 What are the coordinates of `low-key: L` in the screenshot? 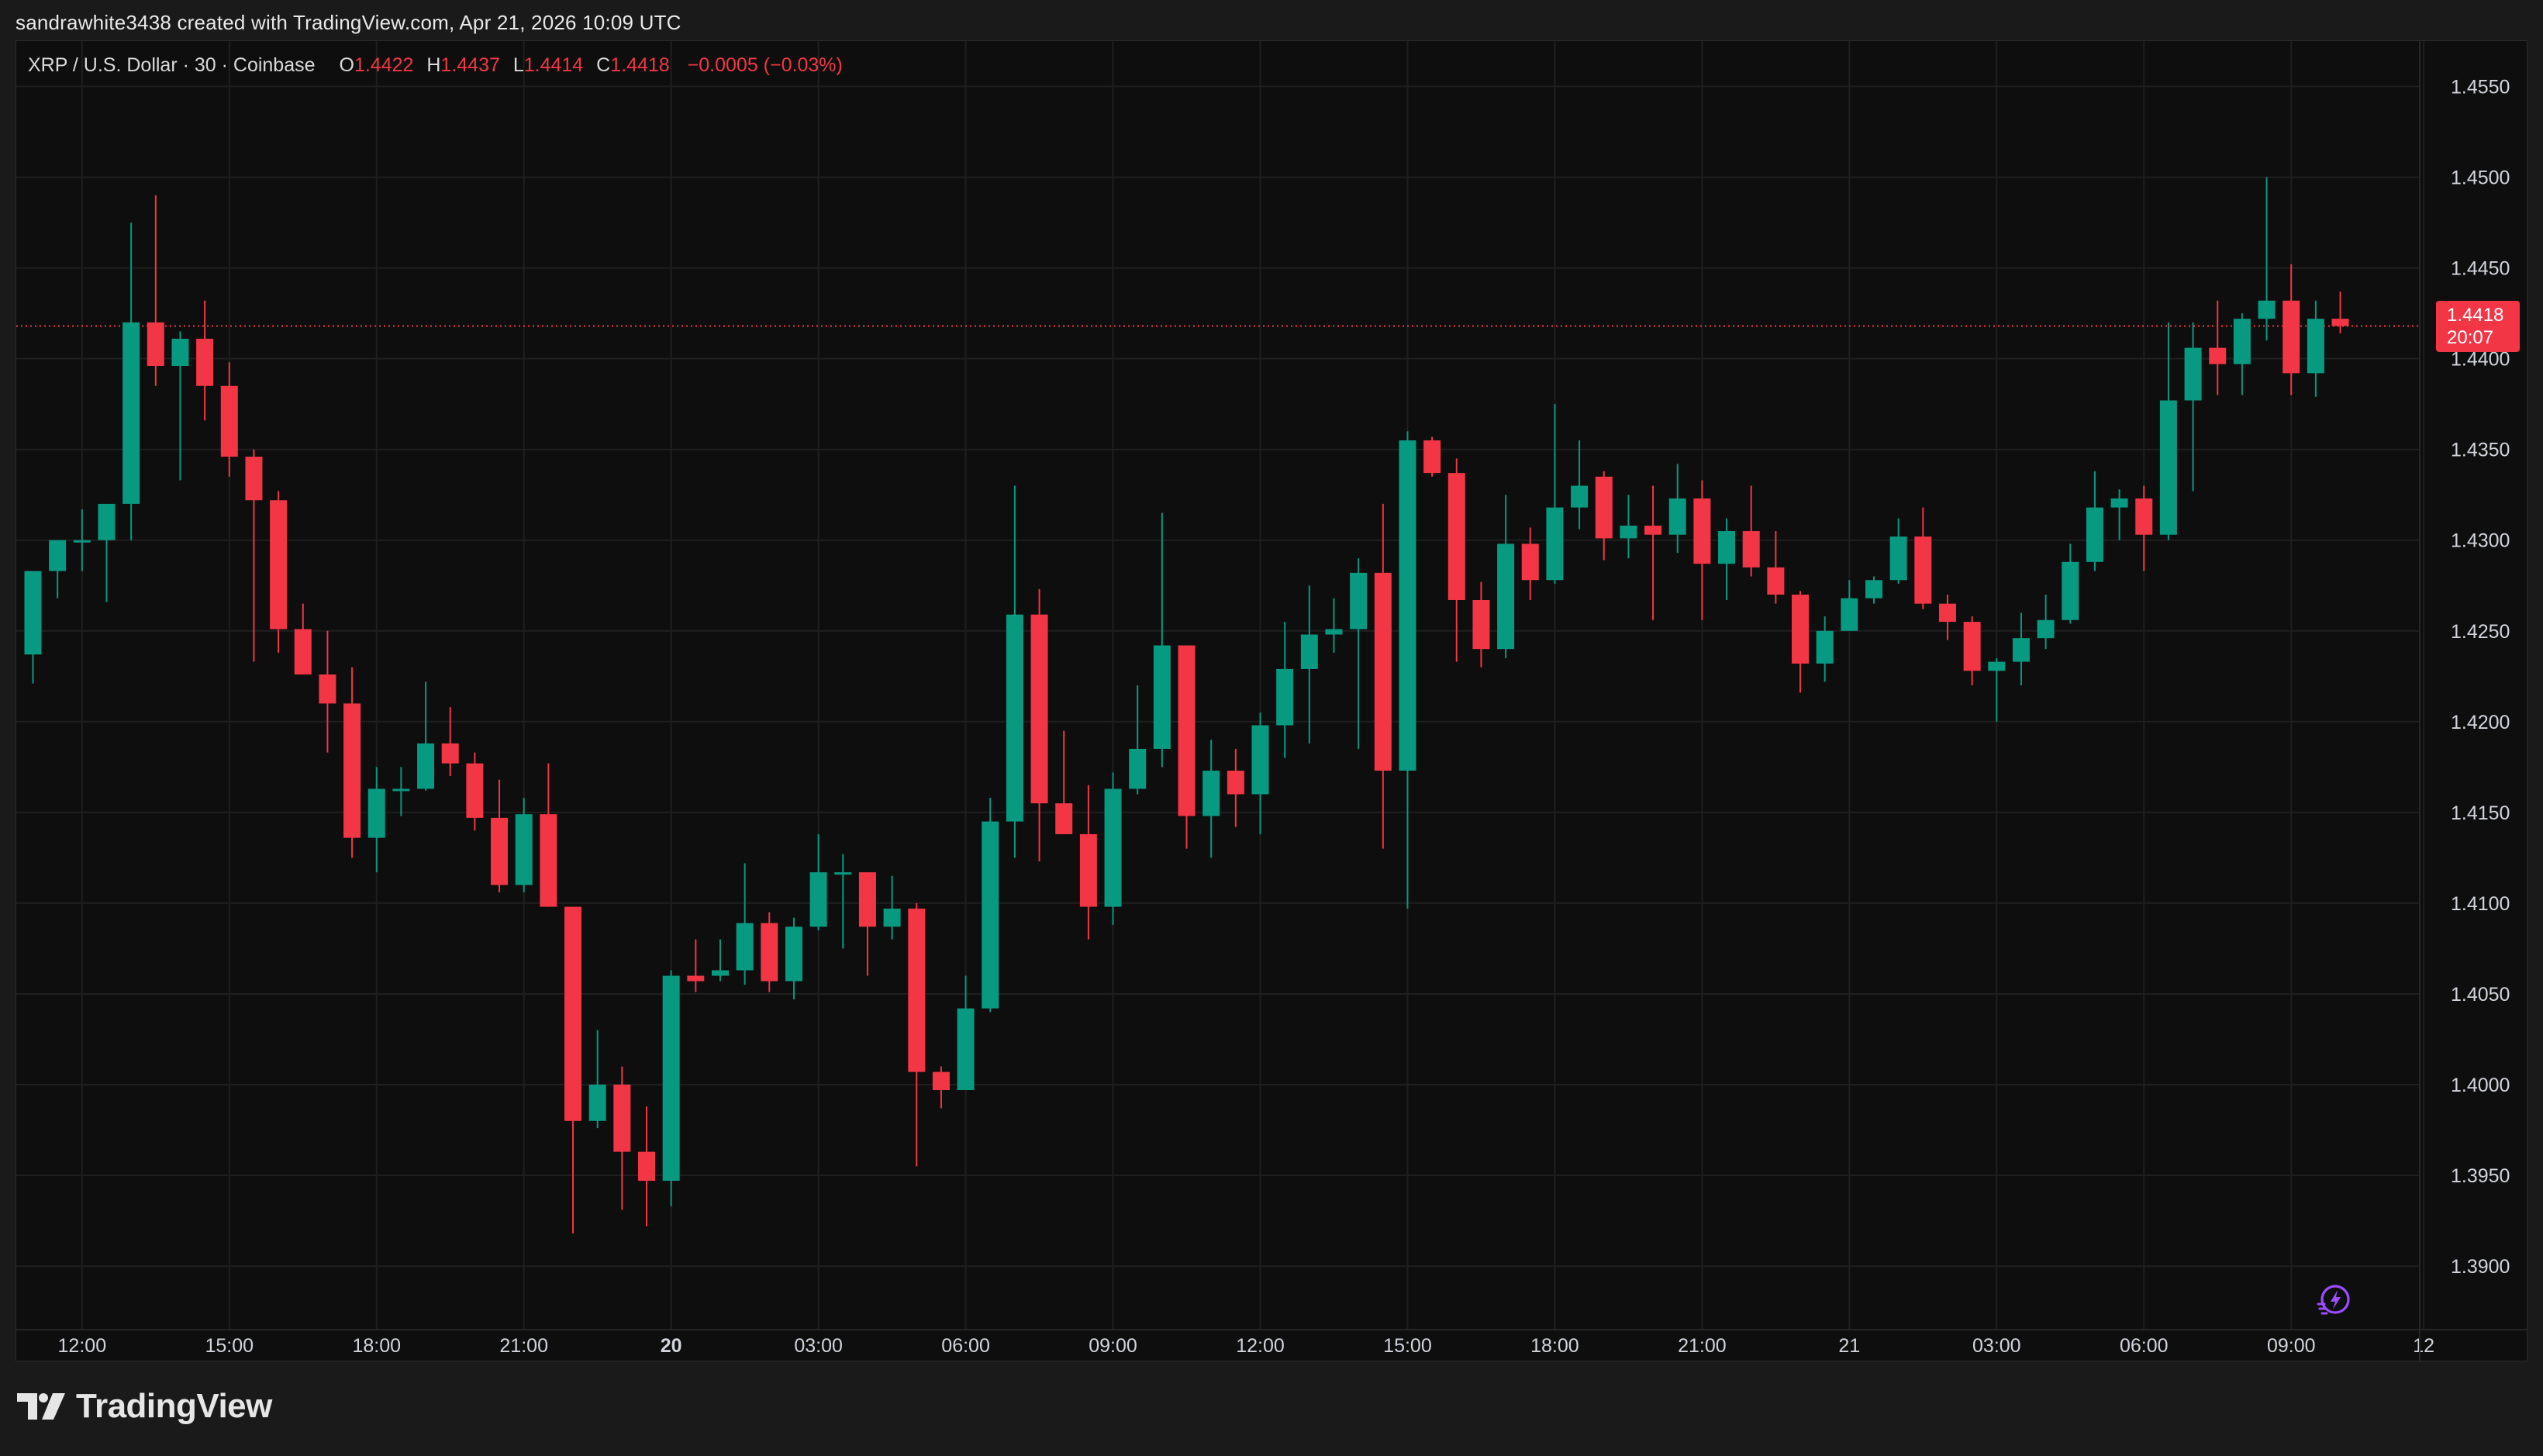 It's located at (518, 65).